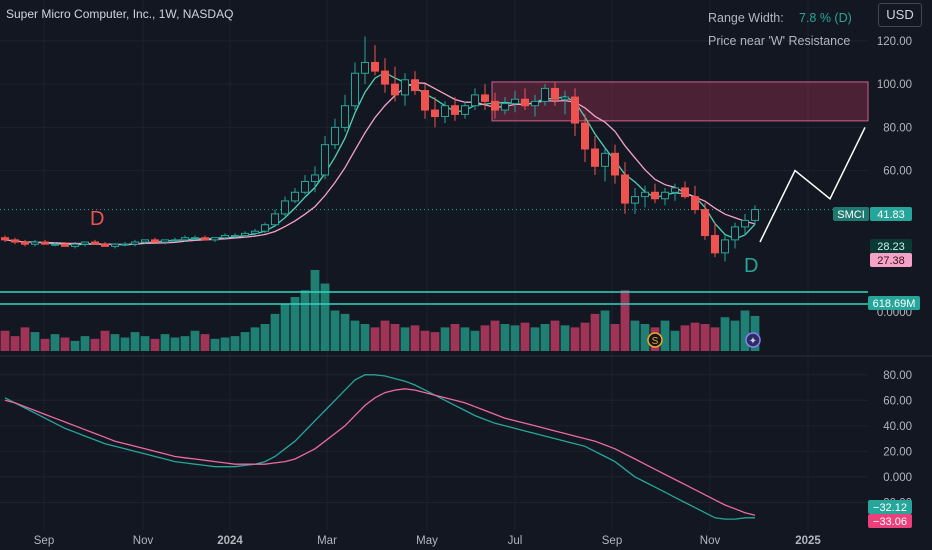 The image size is (932, 550). Describe the element at coordinates (851, 214) in the screenshot. I see `ticker-tag-bg` at that location.